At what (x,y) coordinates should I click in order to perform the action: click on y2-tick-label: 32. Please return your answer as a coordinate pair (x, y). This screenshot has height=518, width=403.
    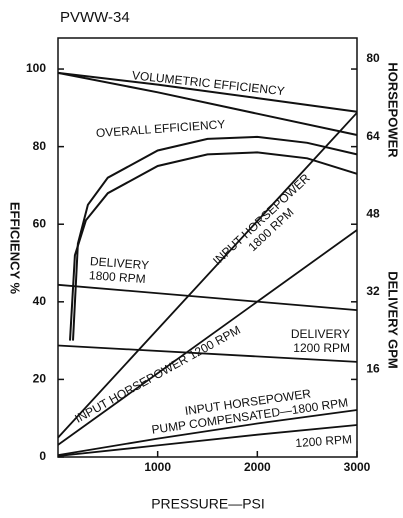
    Looking at the image, I should click on (373, 291).